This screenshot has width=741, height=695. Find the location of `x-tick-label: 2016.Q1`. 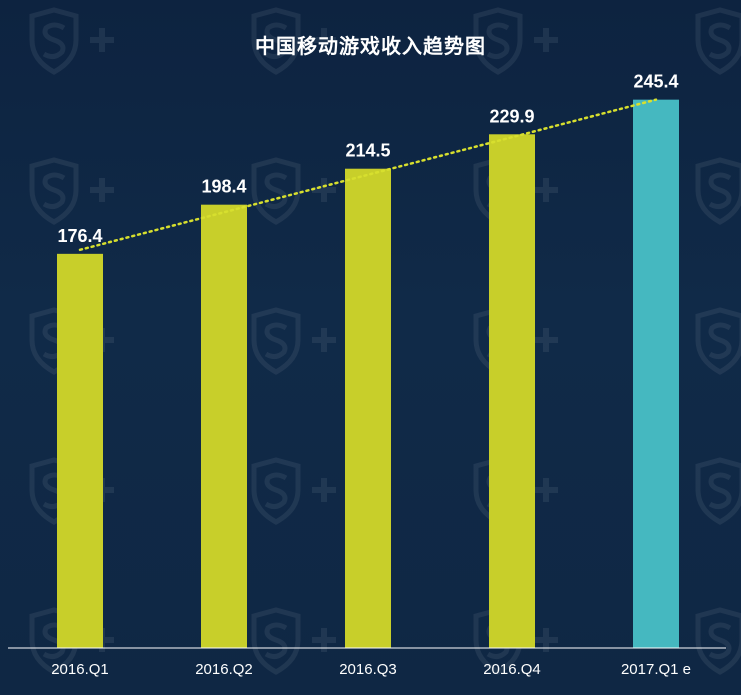

x-tick-label: 2016.Q1 is located at coordinates (80, 669).